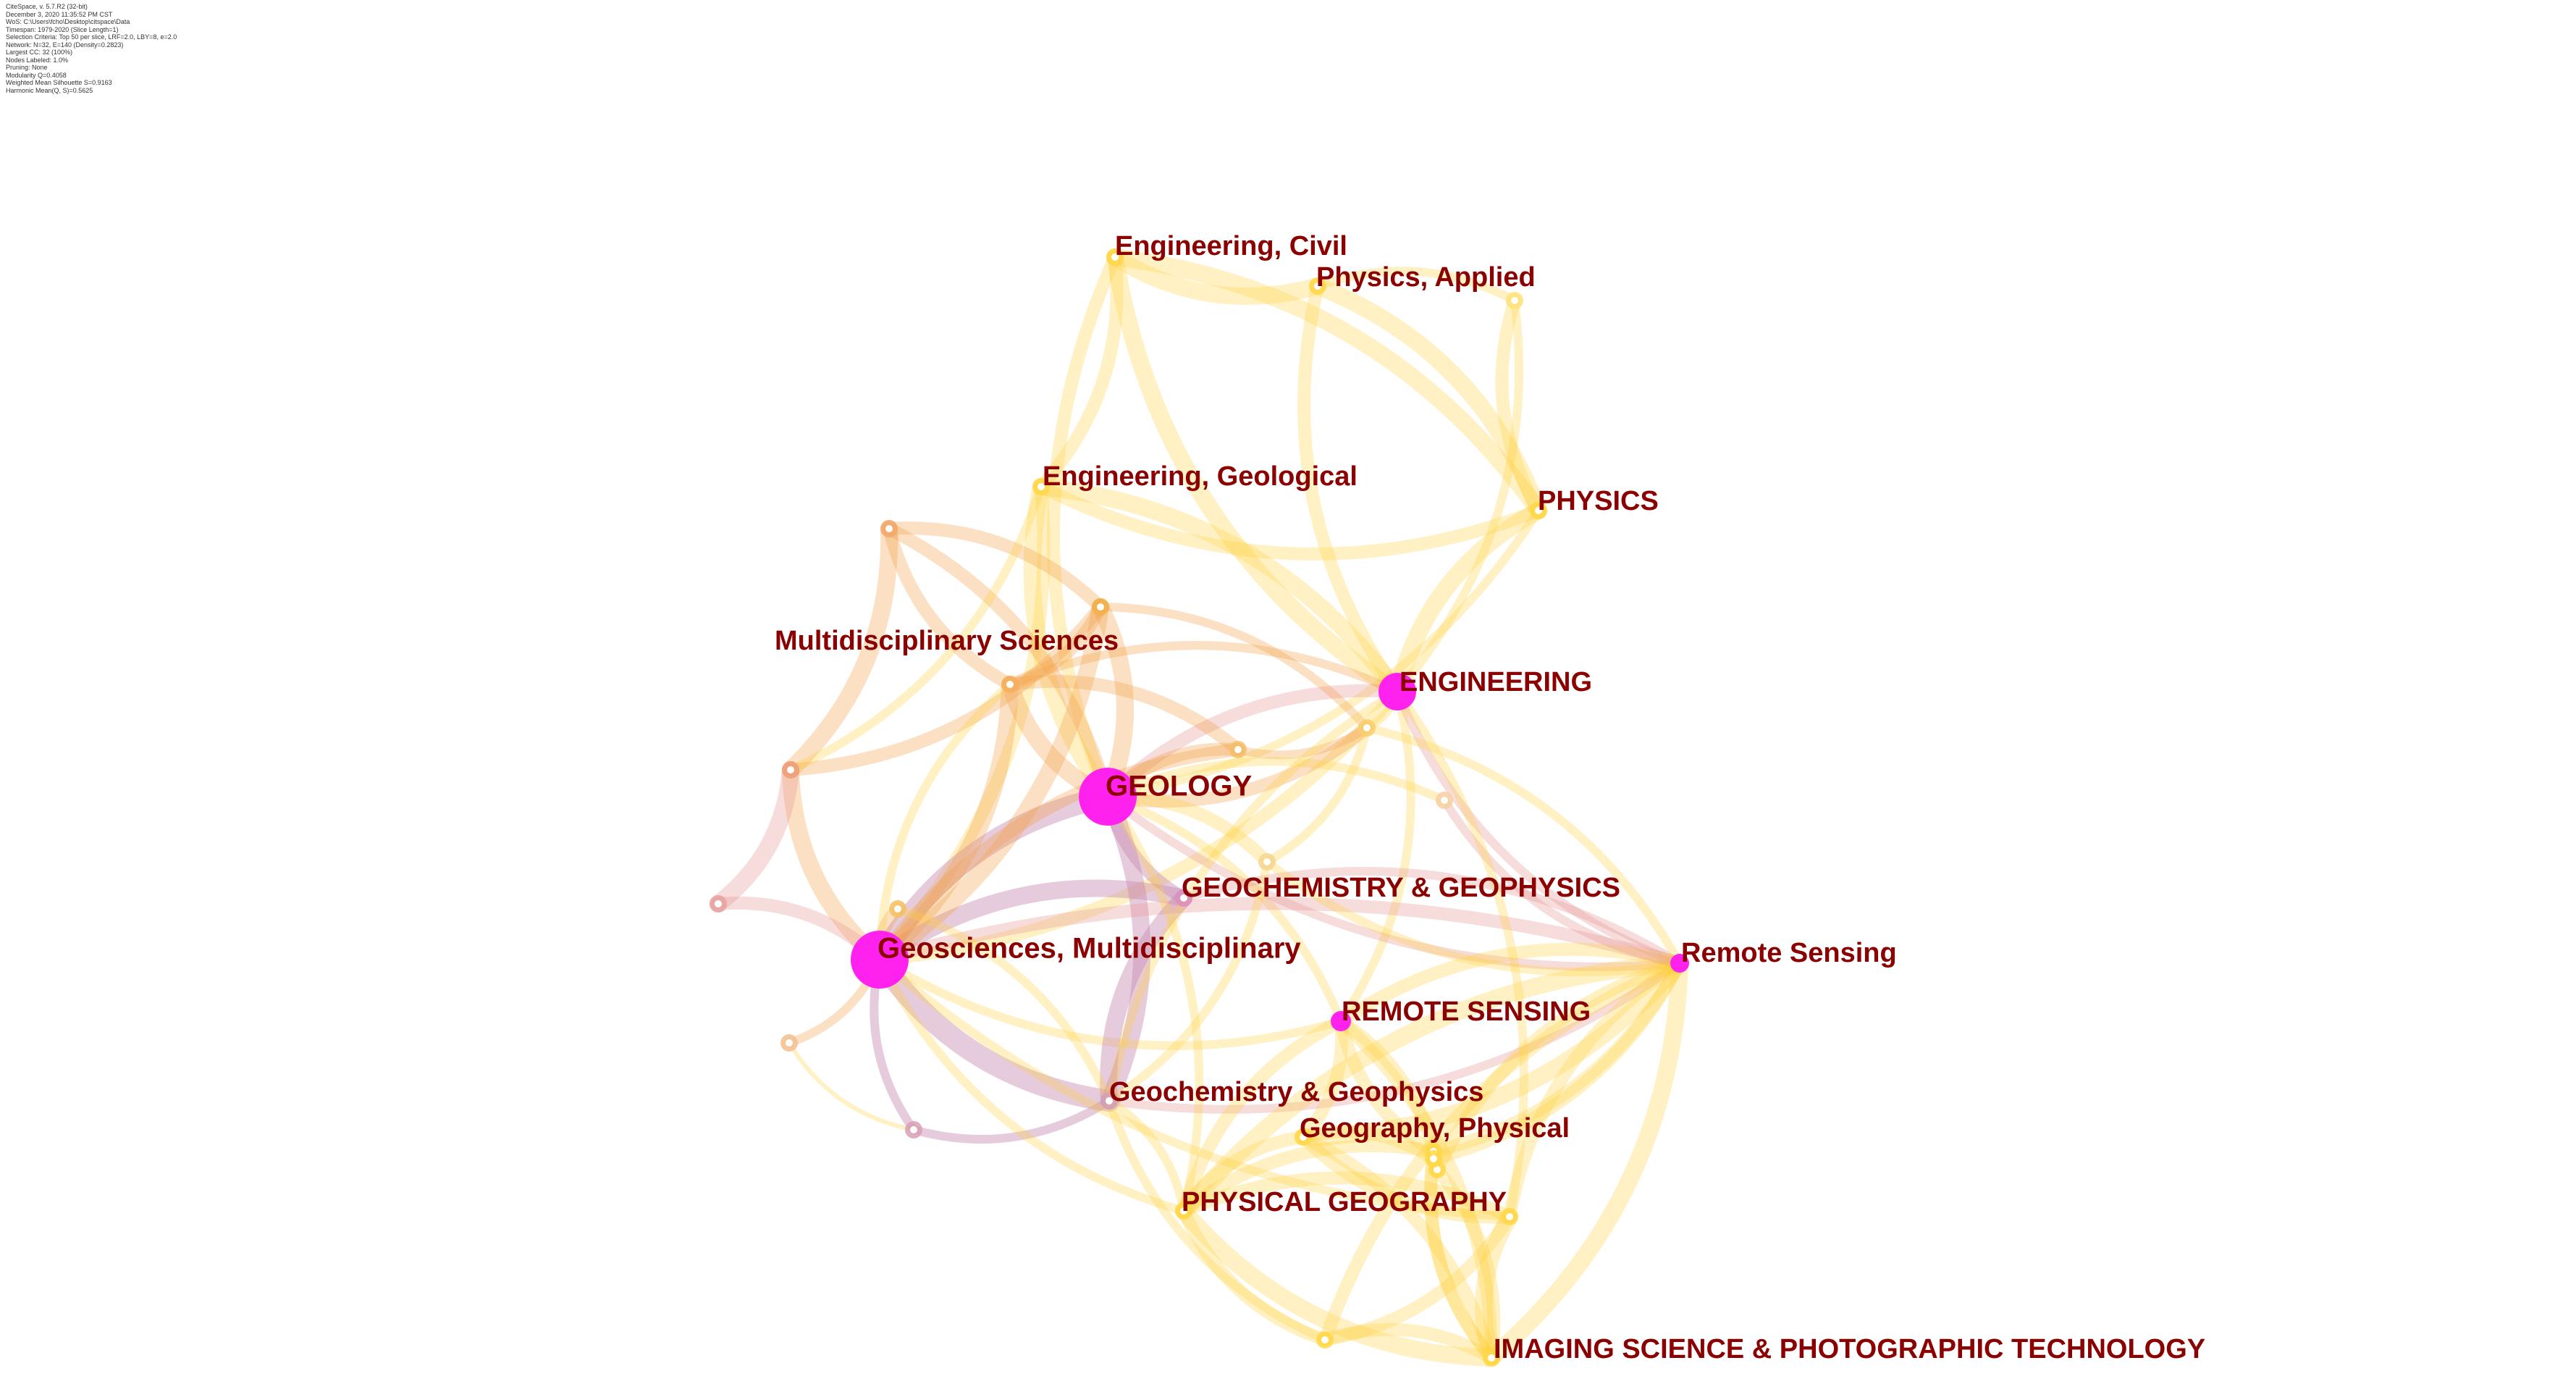  What do you see at coordinates (1435, 1128) in the screenshot?
I see `node-label: Geography, Physical` at bounding box center [1435, 1128].